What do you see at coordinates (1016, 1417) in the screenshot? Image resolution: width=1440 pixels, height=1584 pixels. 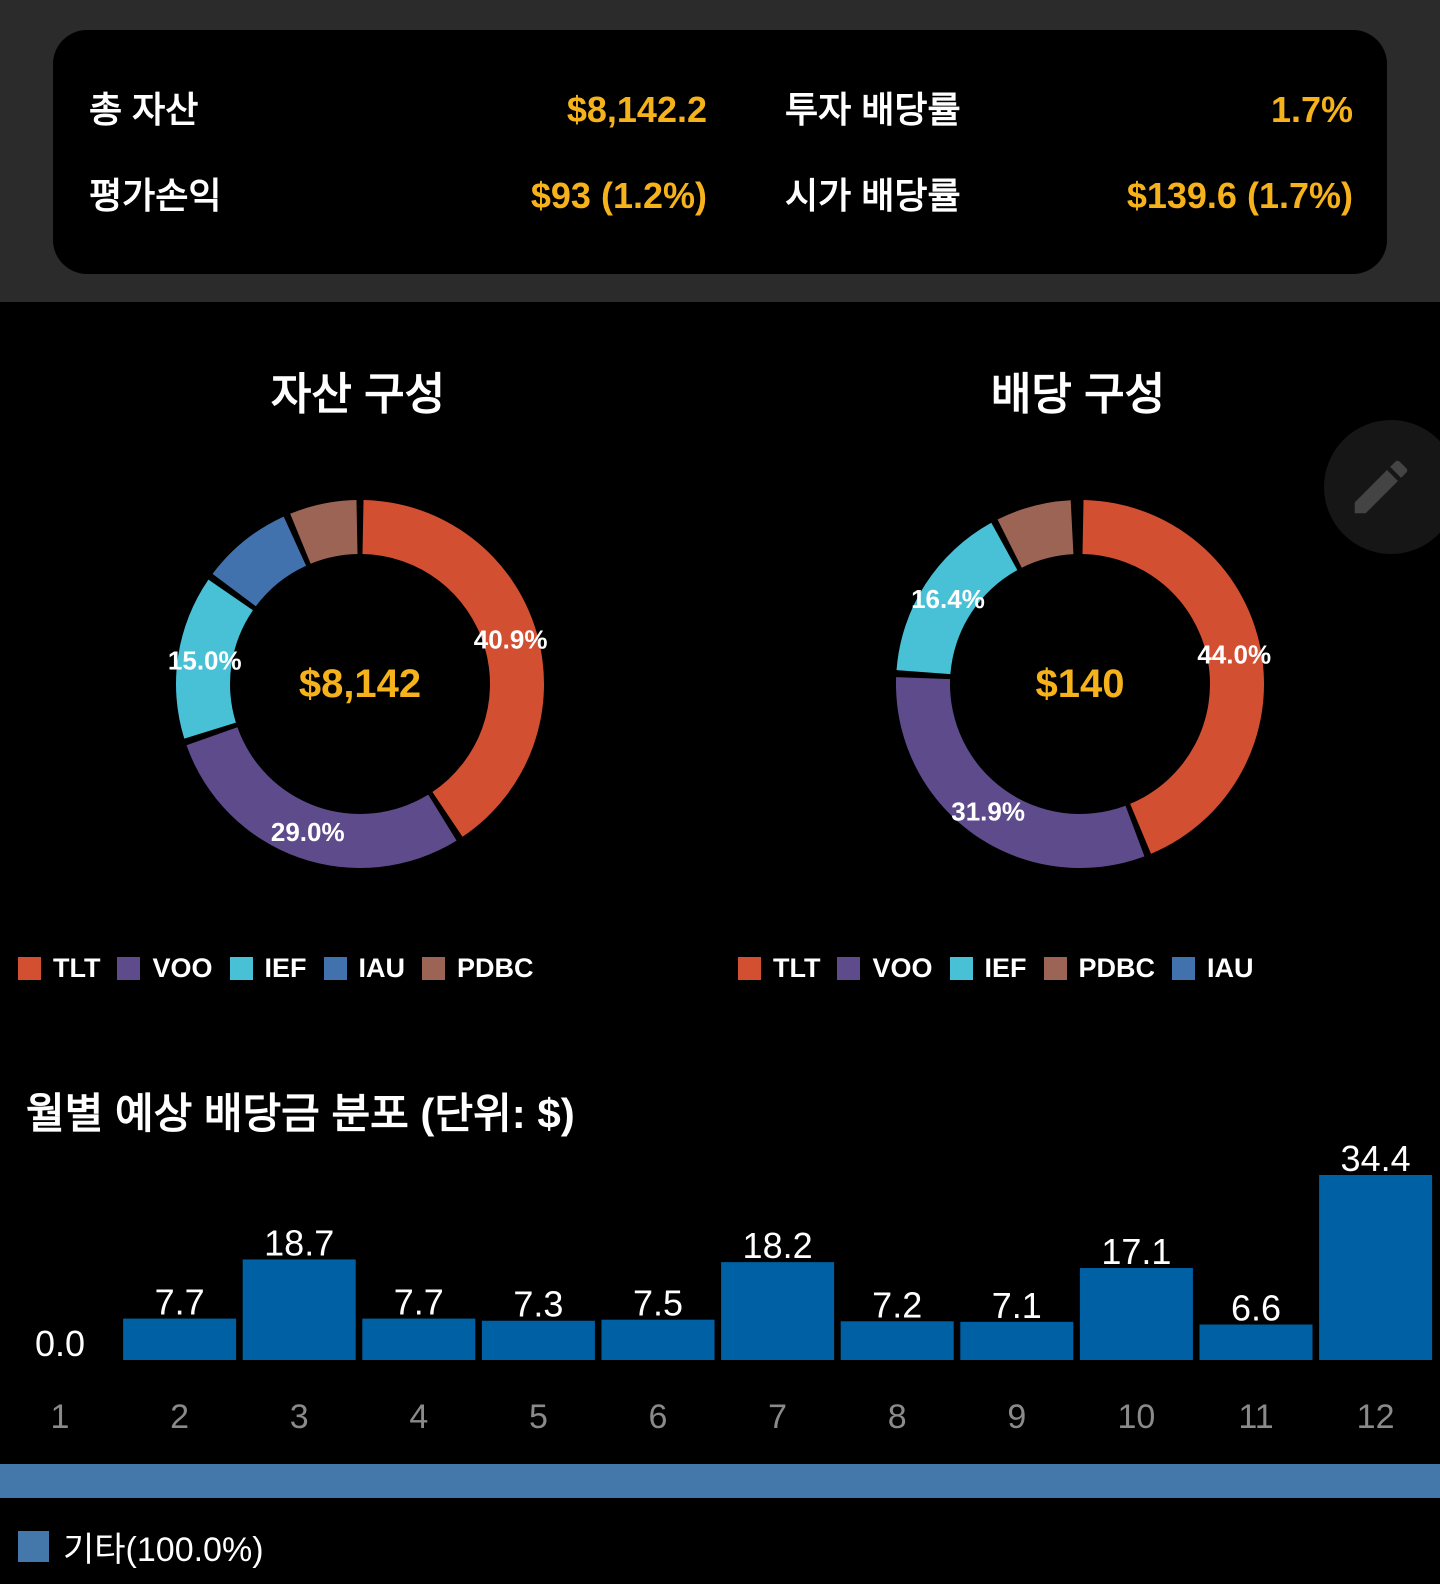 I see `x-tick-label-9: 9` at bounding box center [1016, 1417].